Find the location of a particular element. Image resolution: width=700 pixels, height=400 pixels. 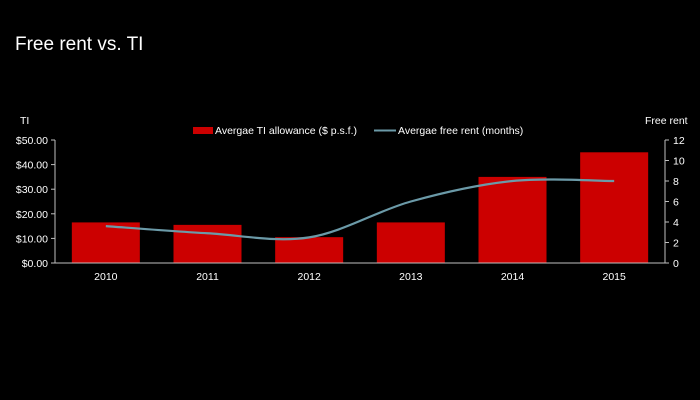

bar-2012 is located at coordinates (309, 250).